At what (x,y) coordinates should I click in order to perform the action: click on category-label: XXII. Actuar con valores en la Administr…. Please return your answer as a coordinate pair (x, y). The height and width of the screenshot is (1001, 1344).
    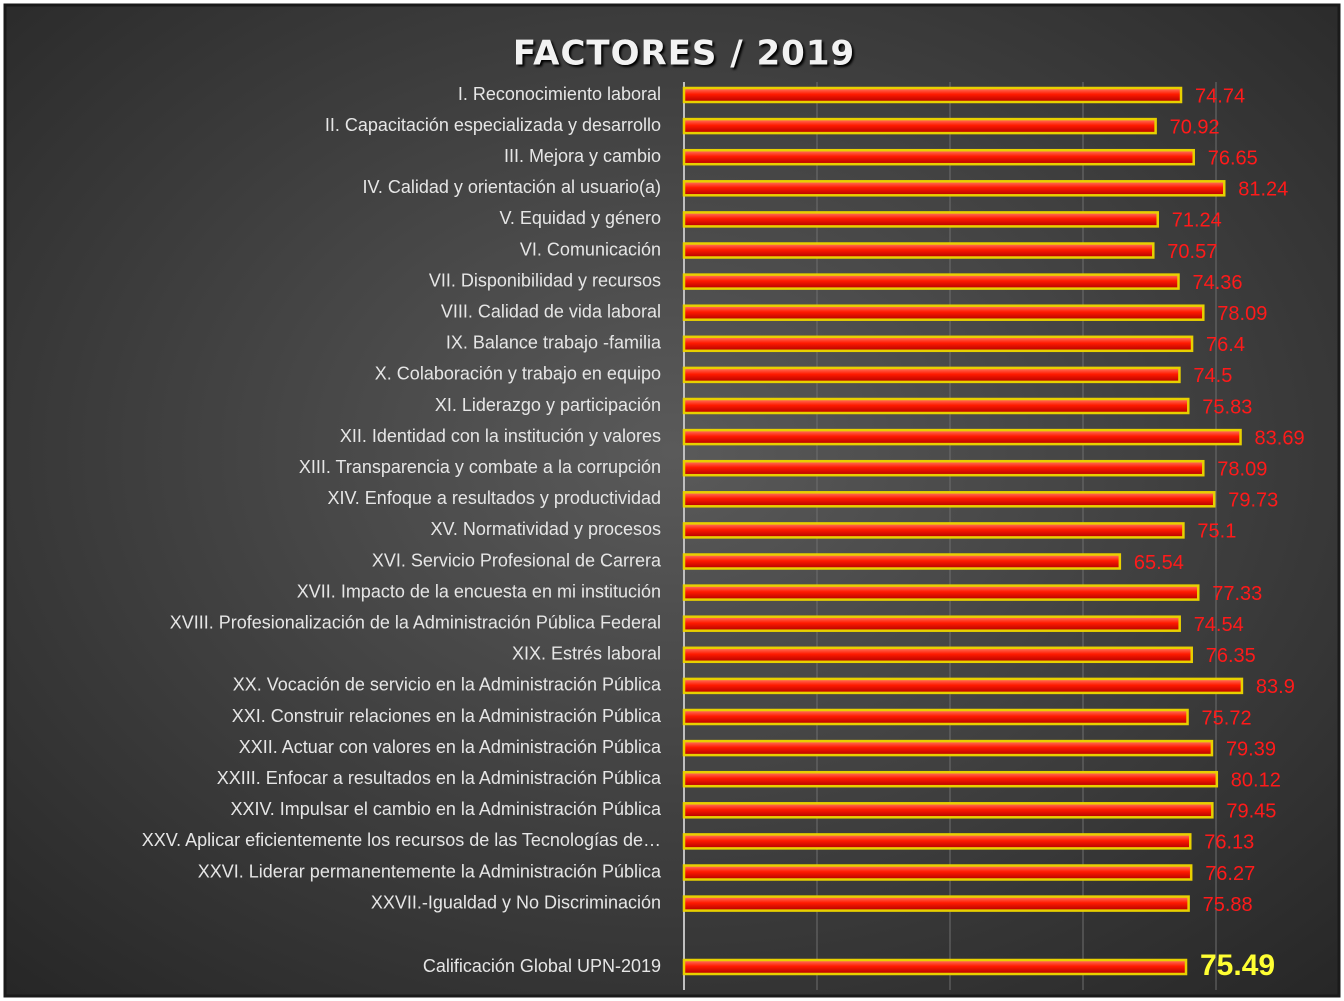
    Looking at the image, I should click on (450, 747).